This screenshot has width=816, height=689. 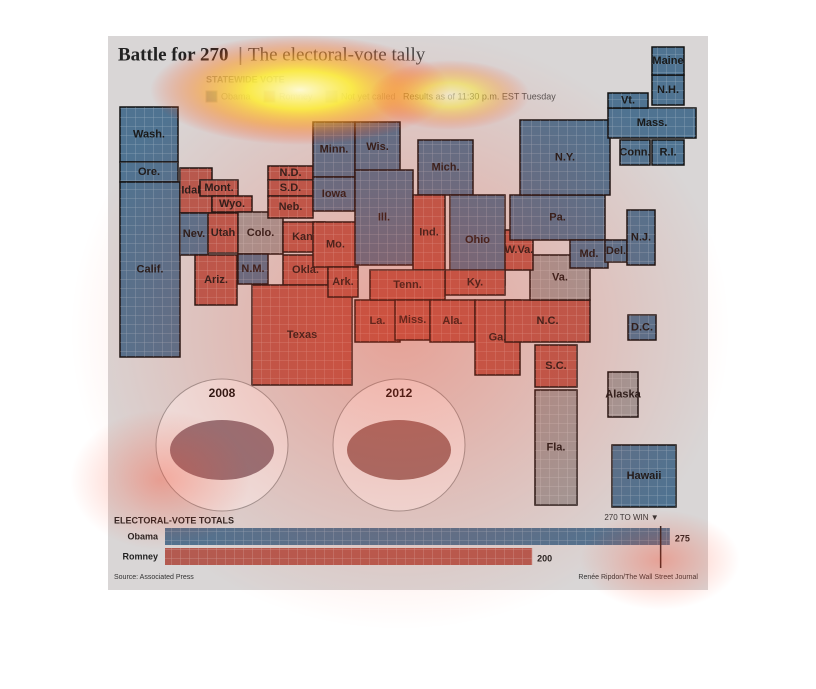 What do you see at coordinates (589, 254) in the screenshot?
I see `state-label: Md.` at bounding box center [589, 254].